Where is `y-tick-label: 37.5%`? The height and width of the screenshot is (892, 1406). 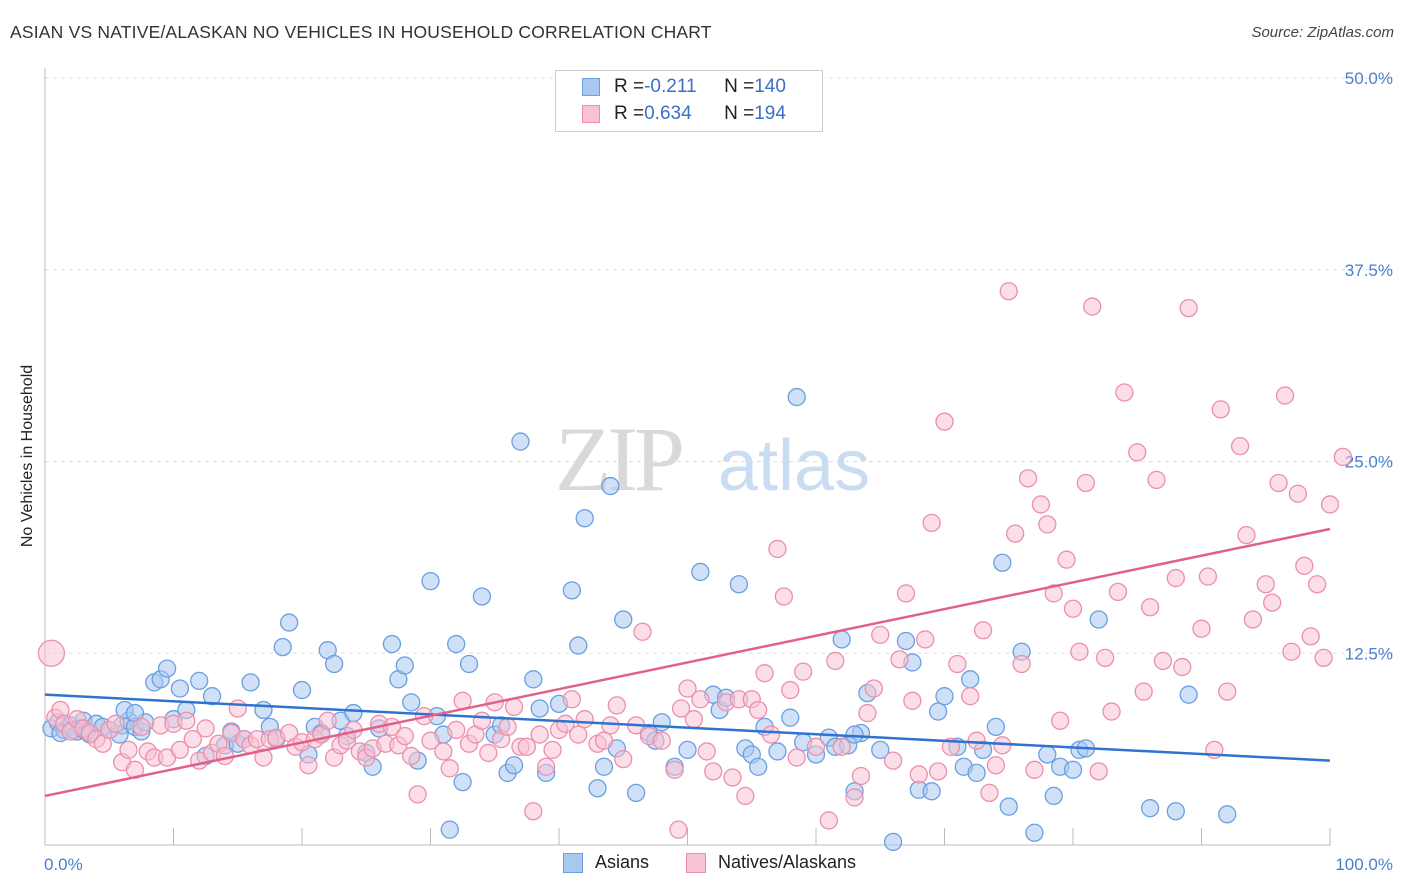
y-tick-label: 37.5% is located at coordinates (1369, 270).